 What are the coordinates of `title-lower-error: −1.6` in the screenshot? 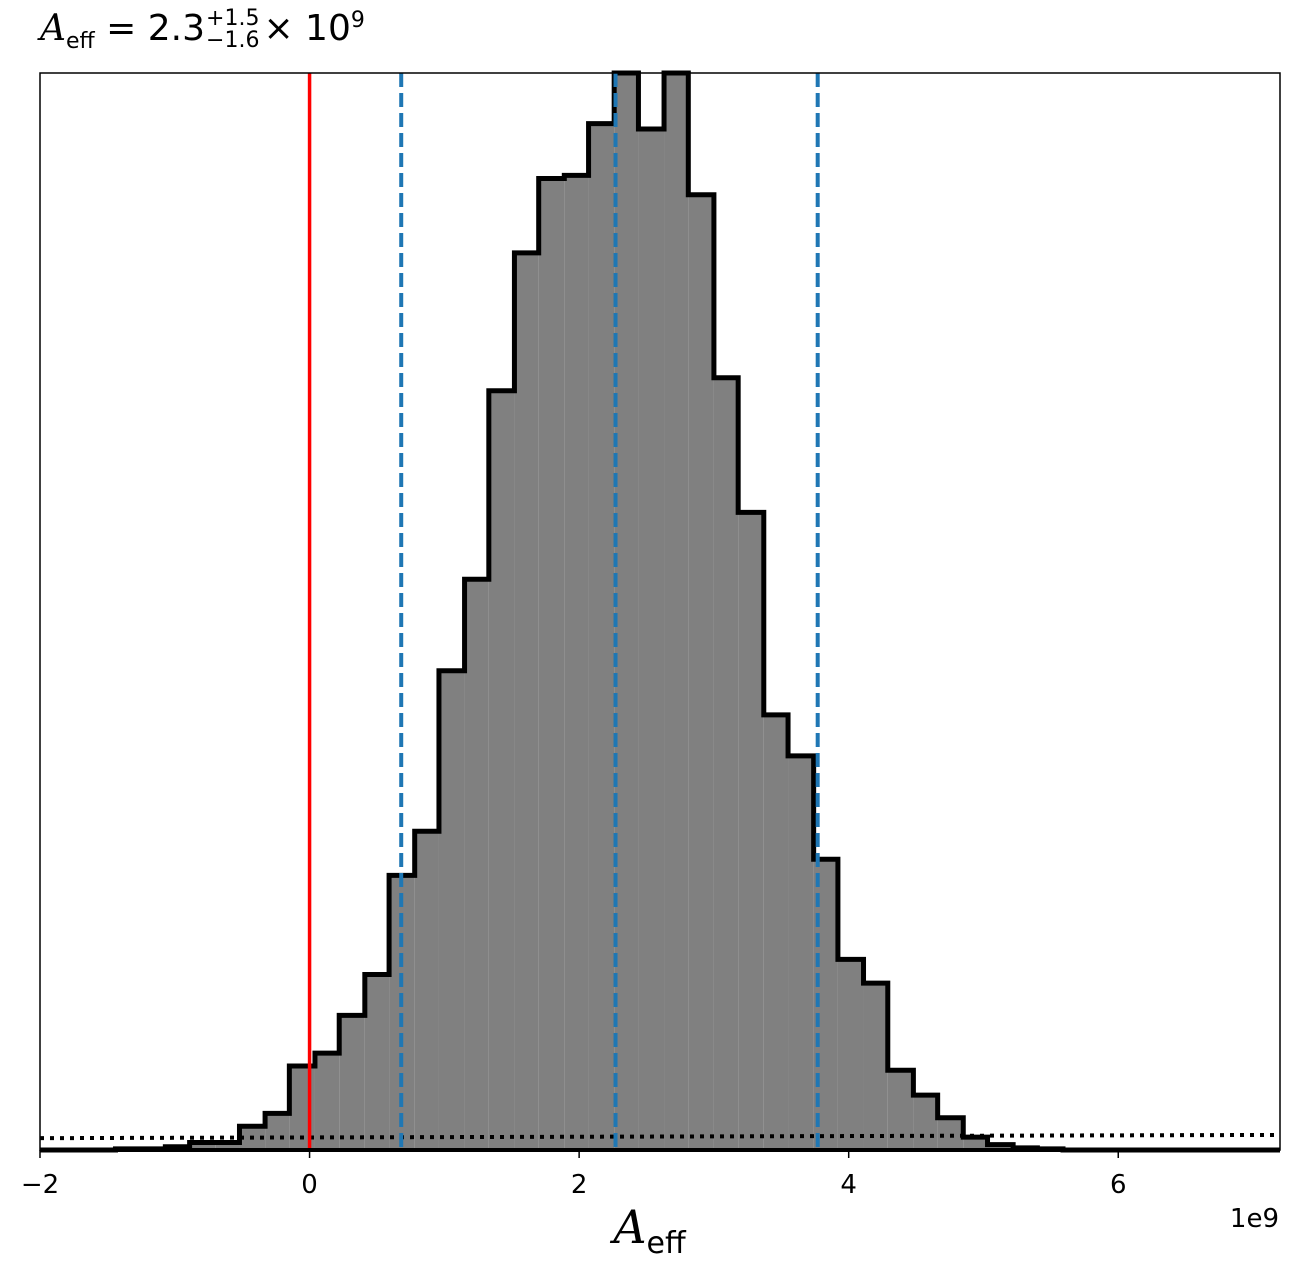 It's located at (233, 40).